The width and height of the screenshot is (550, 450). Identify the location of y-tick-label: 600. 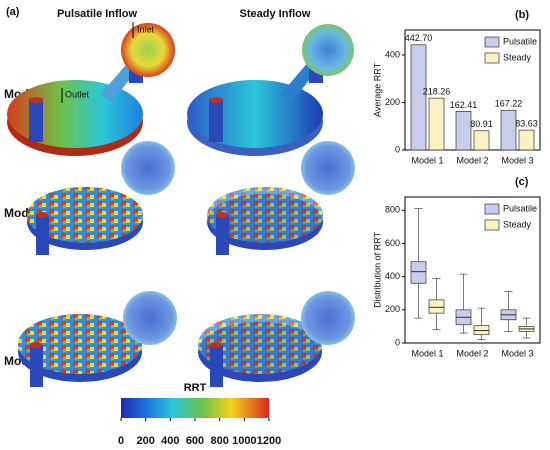
(392, 243).